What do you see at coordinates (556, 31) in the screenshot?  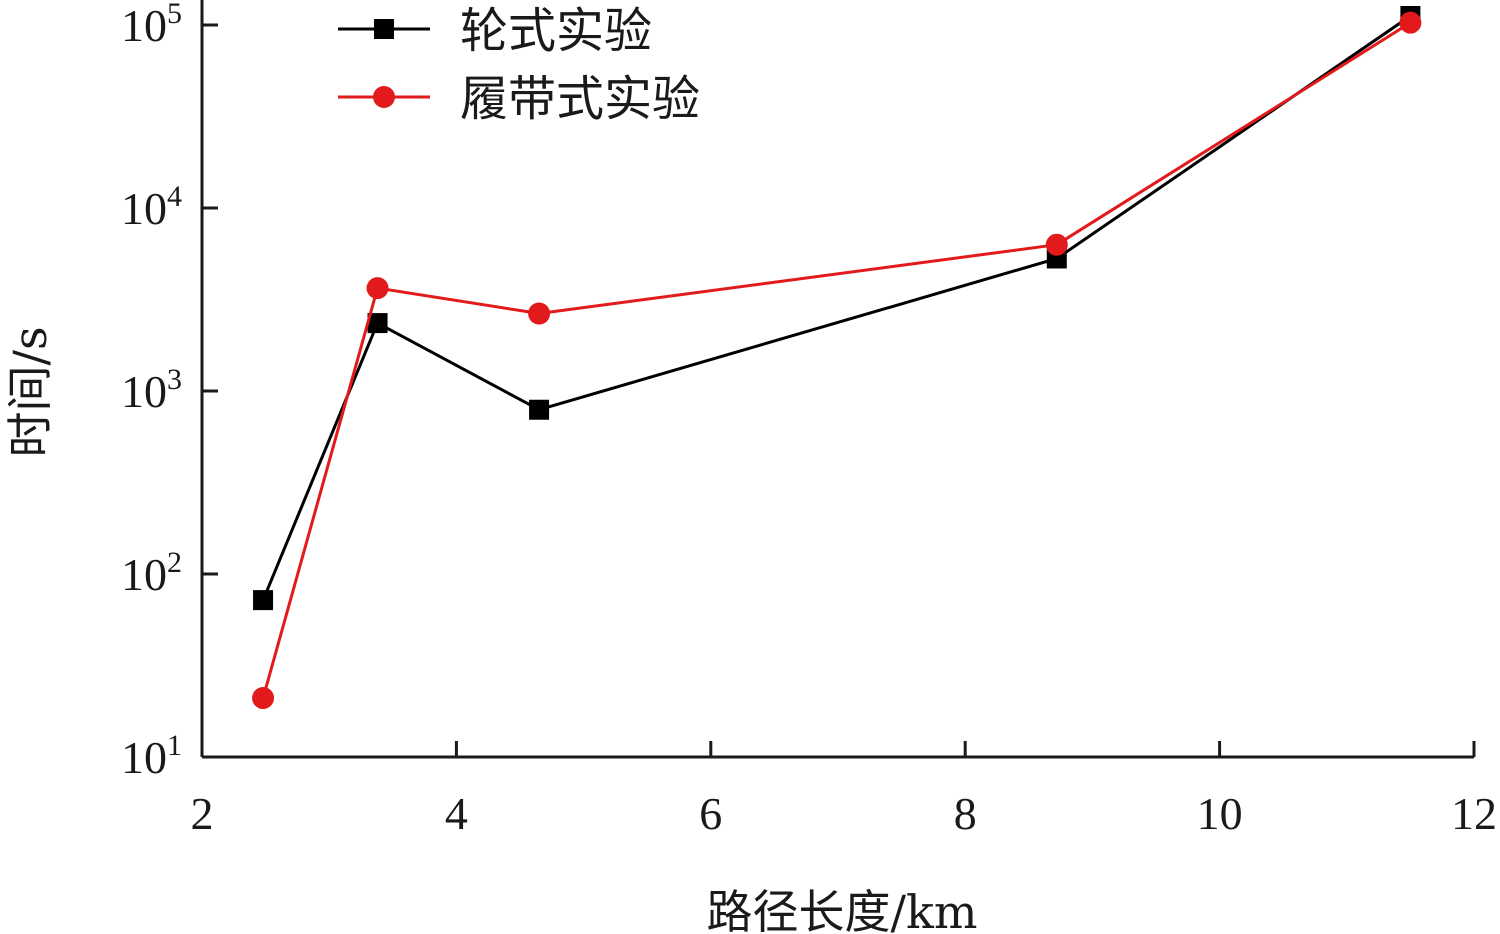 I see `legend-label-wheel: 轮式实验` at bounding box center [556, 31].